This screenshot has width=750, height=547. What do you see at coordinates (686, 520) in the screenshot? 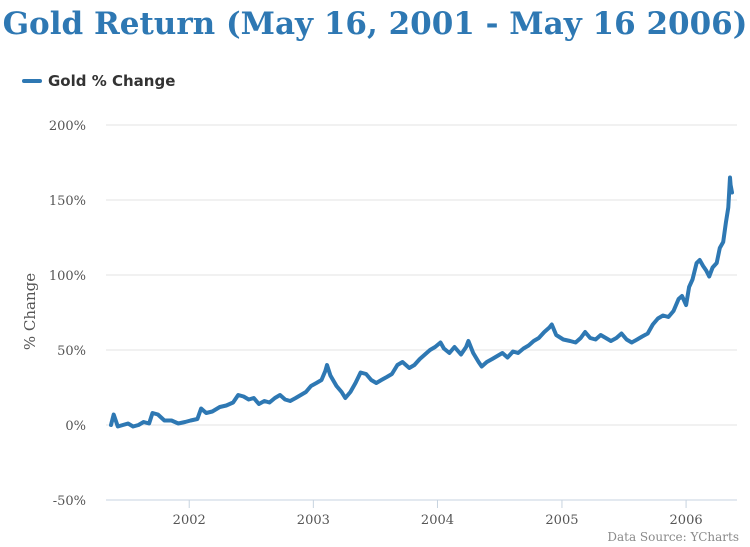
I see `x-tick-label: 2006` at bounding box center [686, 520].